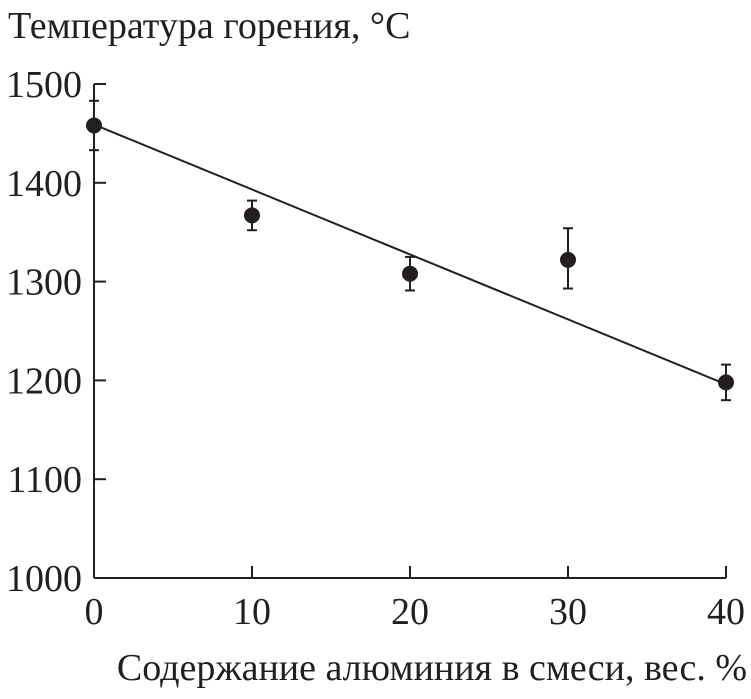 This screenshot has height=699, width=751. I want to click on x-tick-label: 10, so click(252, 612).